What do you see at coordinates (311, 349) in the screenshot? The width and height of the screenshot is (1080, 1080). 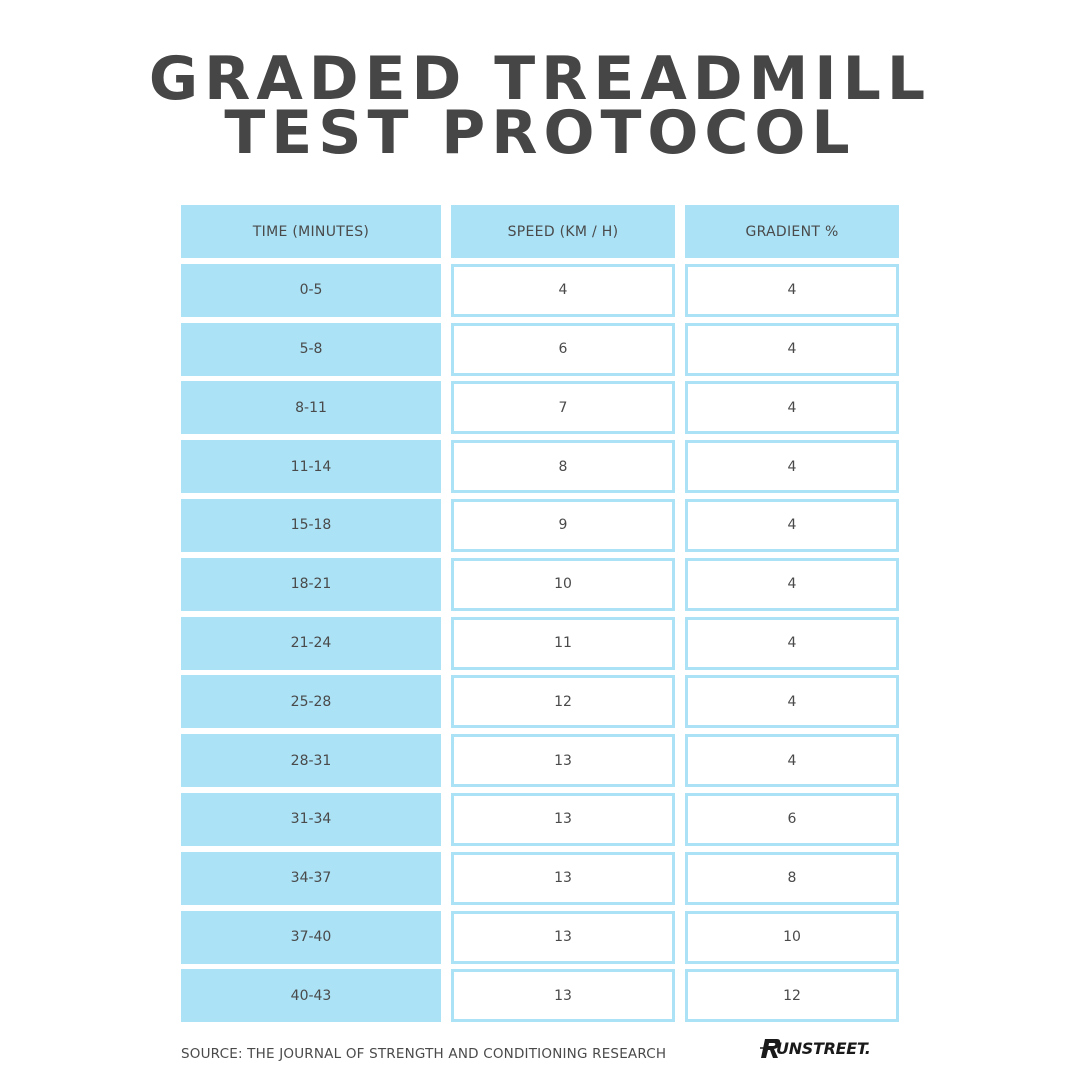 I see `time-cell: 5-8` at bounding box center [311, 349].